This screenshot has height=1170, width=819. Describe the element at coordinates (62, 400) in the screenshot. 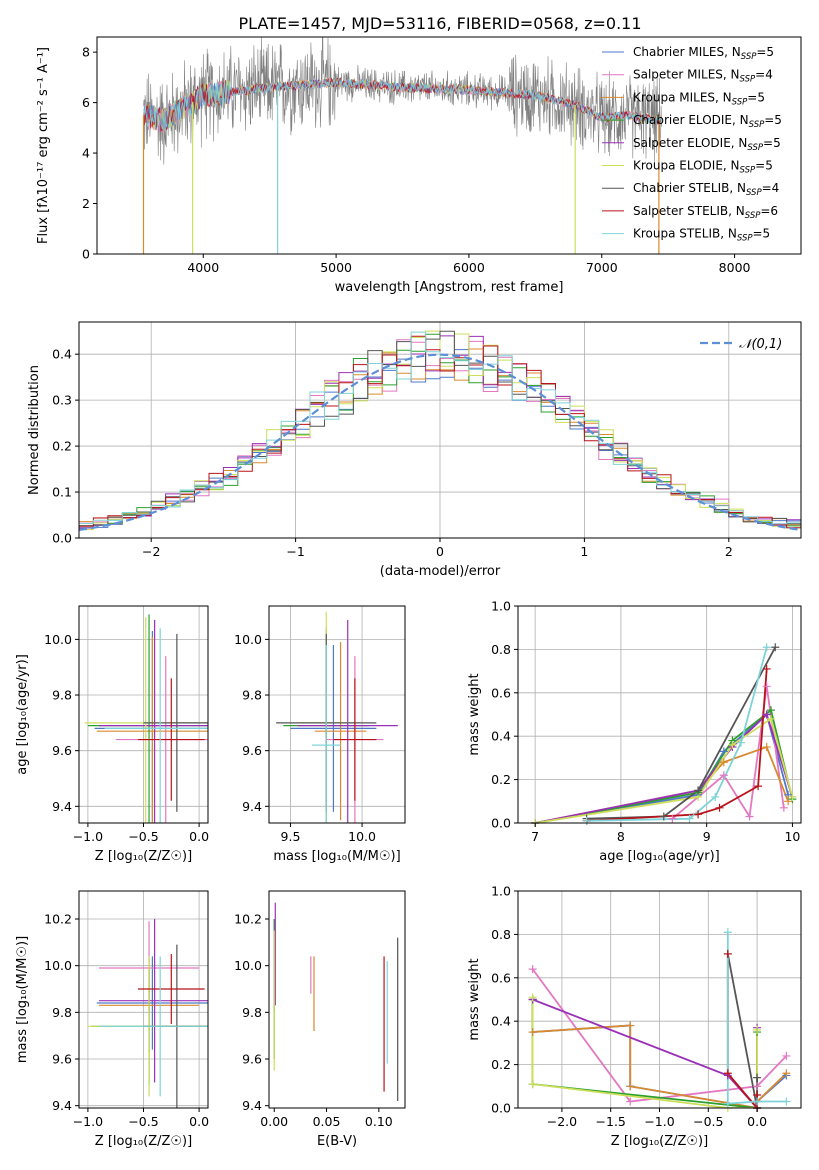

I see `residuals-ytick-label: 0.3` at that location.